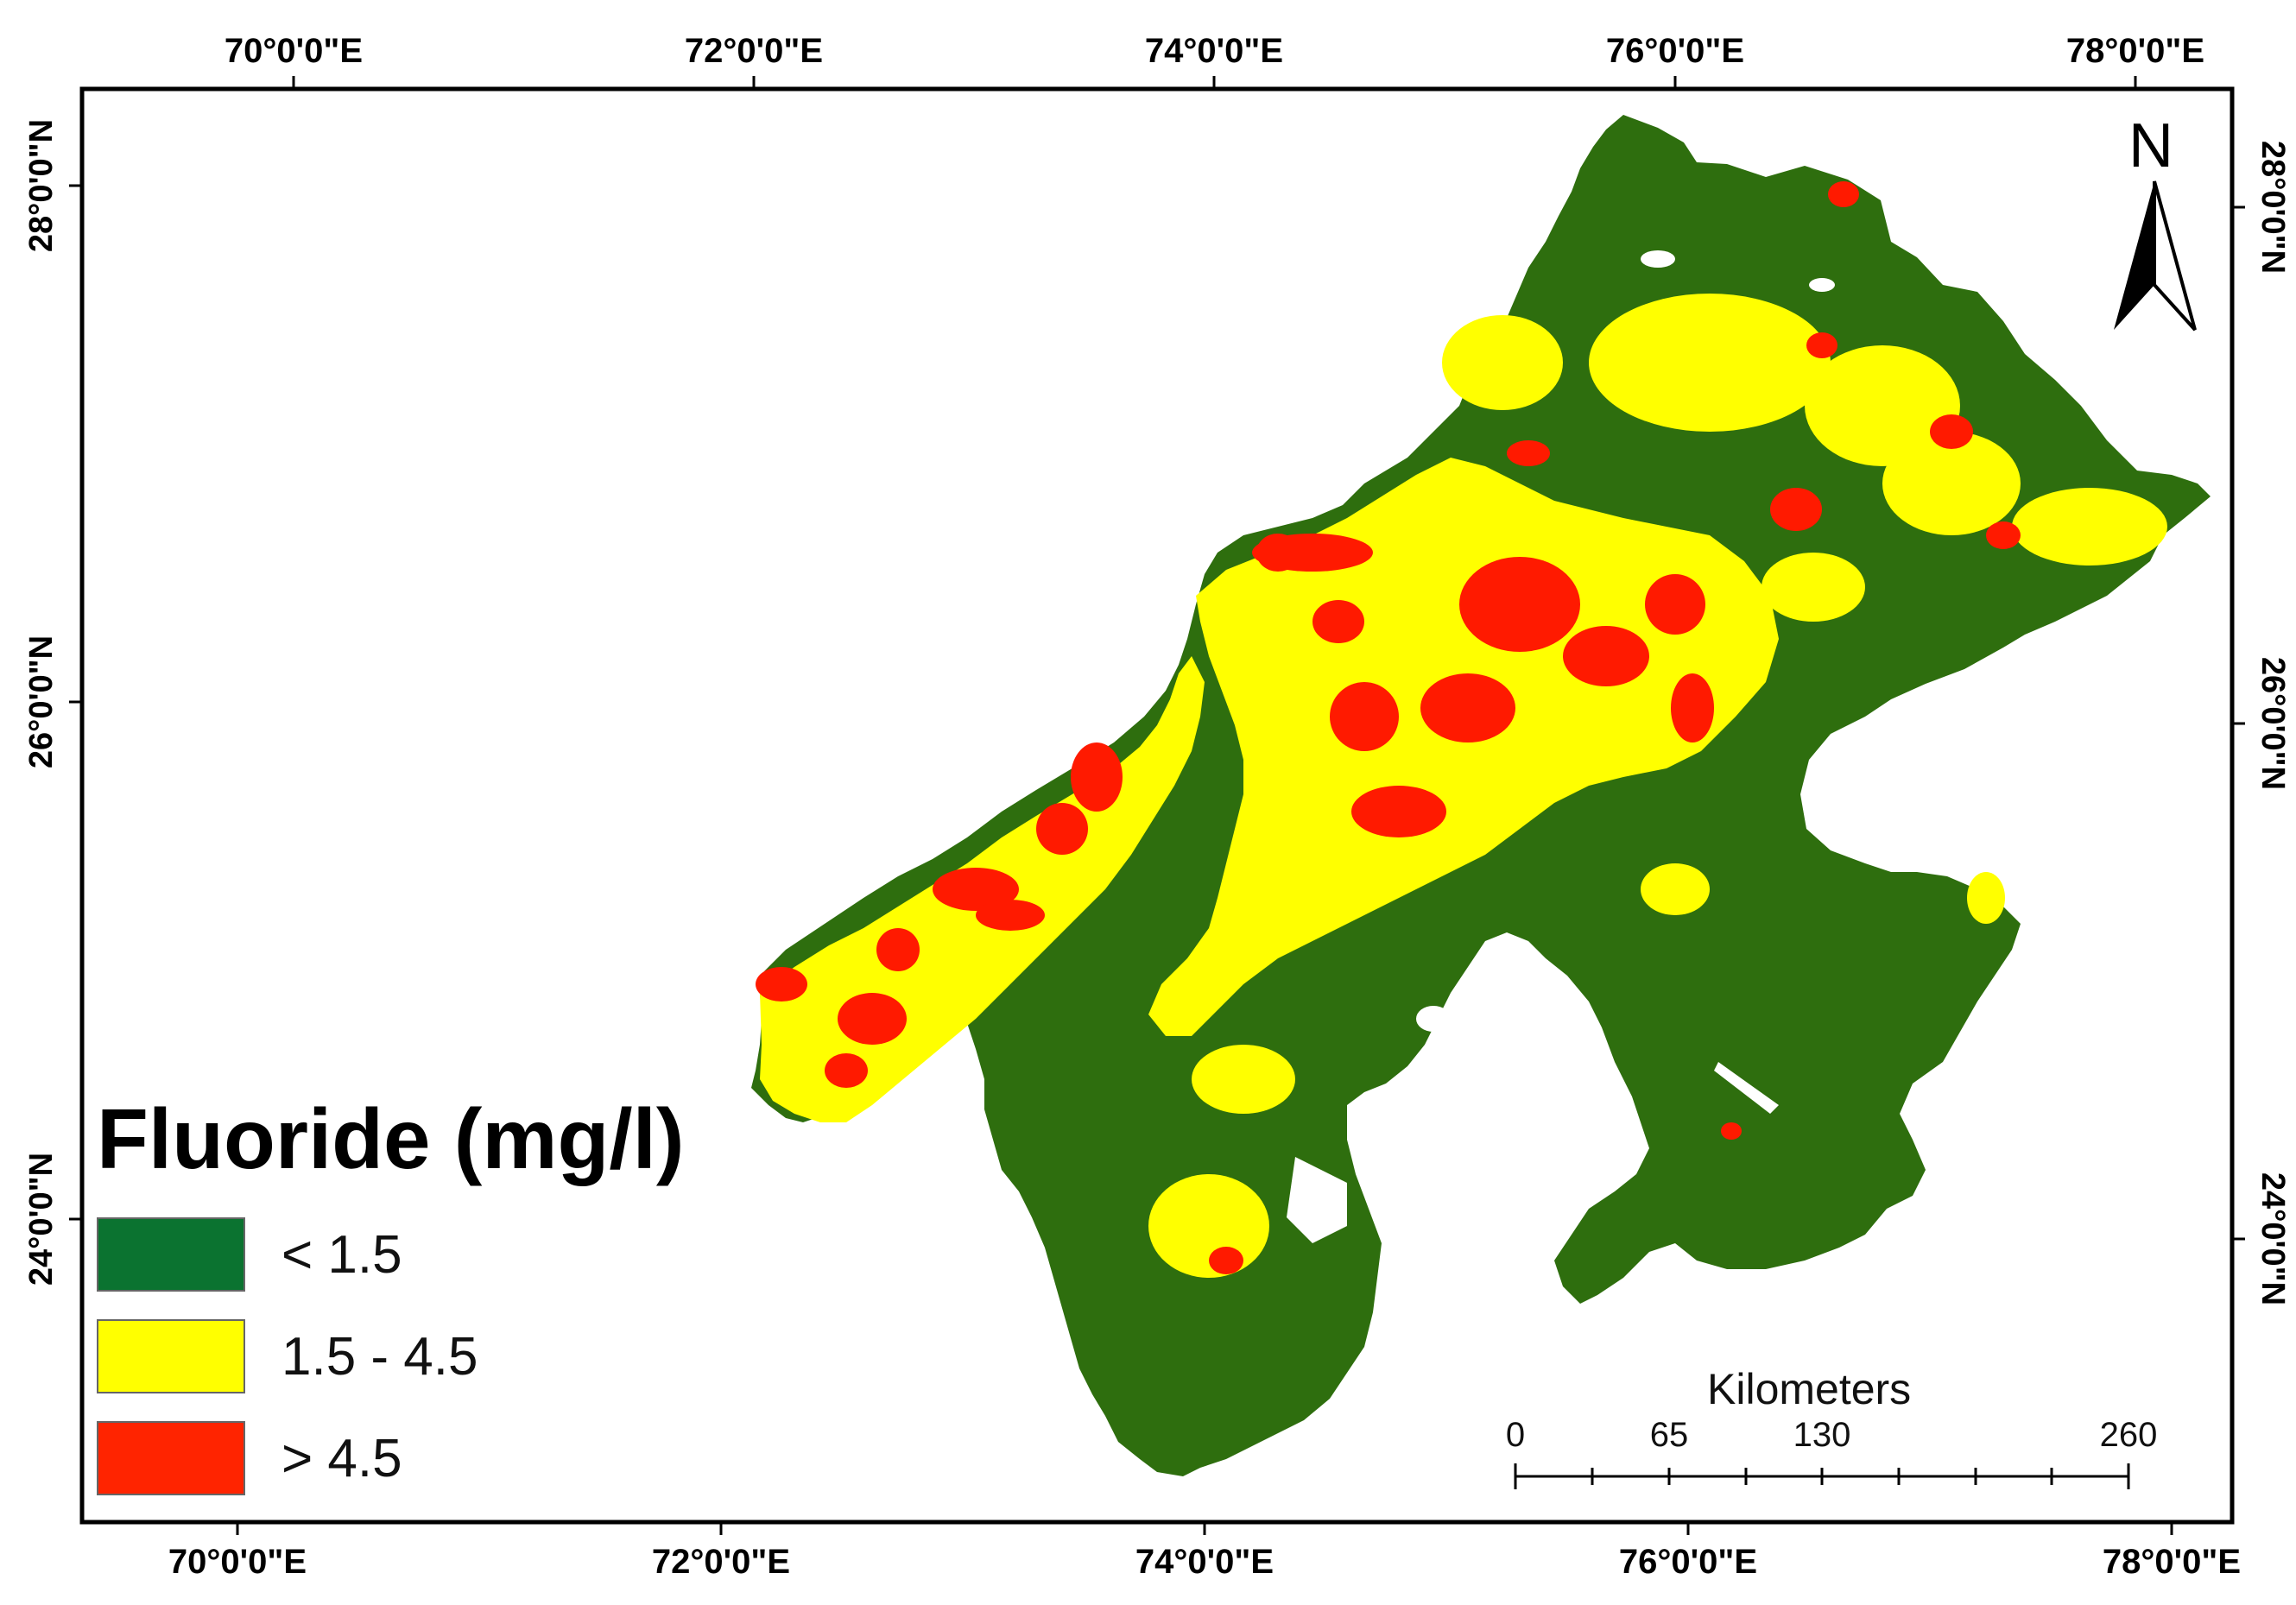 The image size is (2296, 1605). I want to click on left-tick-label: 28°0'0"N, so click(41, 185).